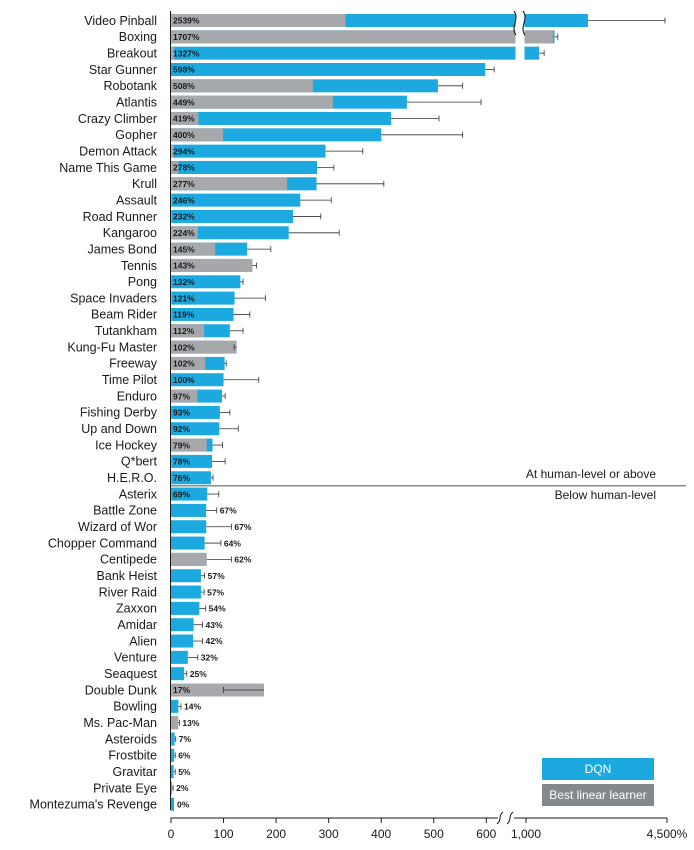 Image resolution: width=694 pixels, height=850 pixels. I want to click on bar-dqn-montezuma-s-revenge, so click(172, 804).